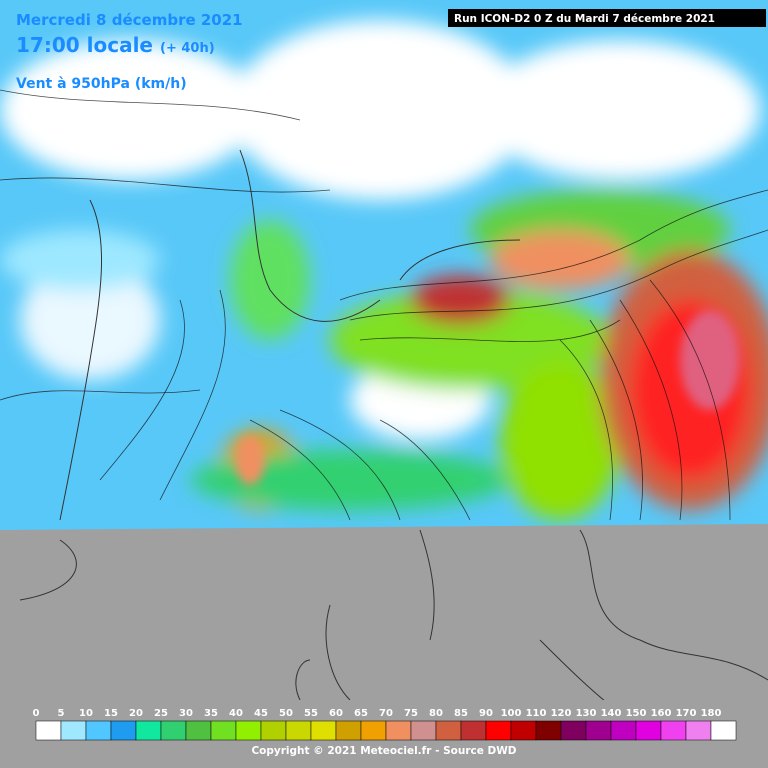 The image size is (768, 768). What do you see at coordinates (411, 713) in the screenshot?
I see `legend-label: 75` at bounding box center [411, 713].